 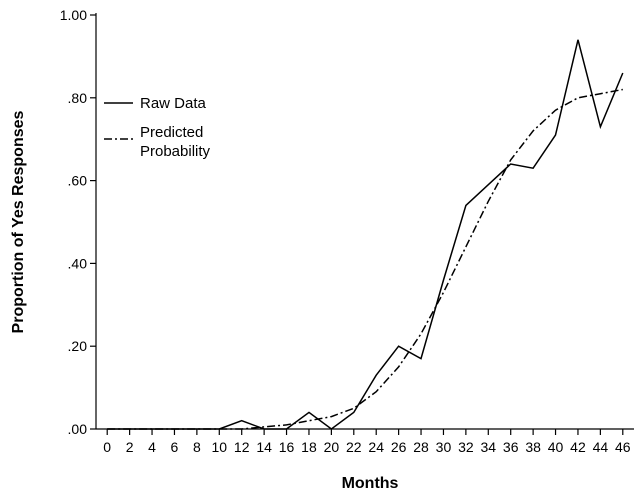 I want to click on x-tick-label: 22, so click(x=354, y=447).